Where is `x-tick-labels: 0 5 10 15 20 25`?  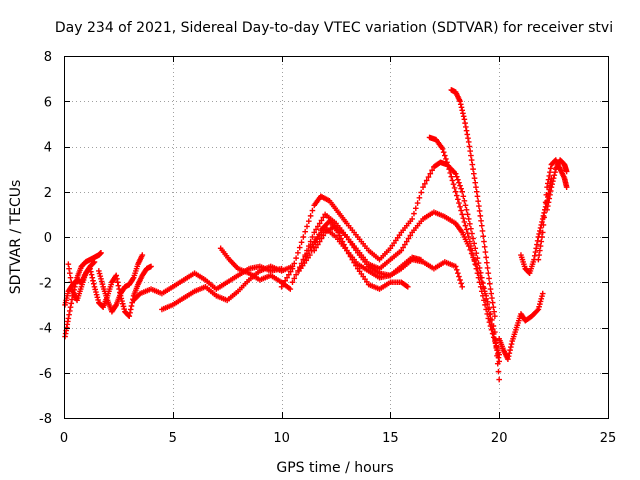
x-tick-labels: 0 5 10 15 20 25 is located at coordinates (338, 438).